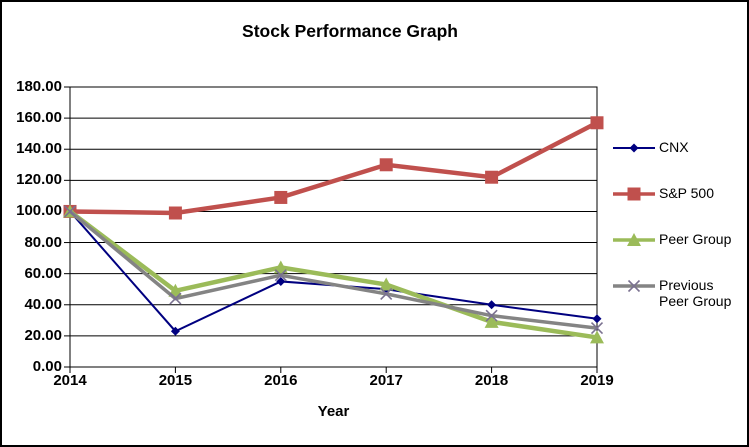 Image resolution: width=749 pixels, height=447 pixels. I want to click on y-tick-label: 0.00, so click(47, 366).